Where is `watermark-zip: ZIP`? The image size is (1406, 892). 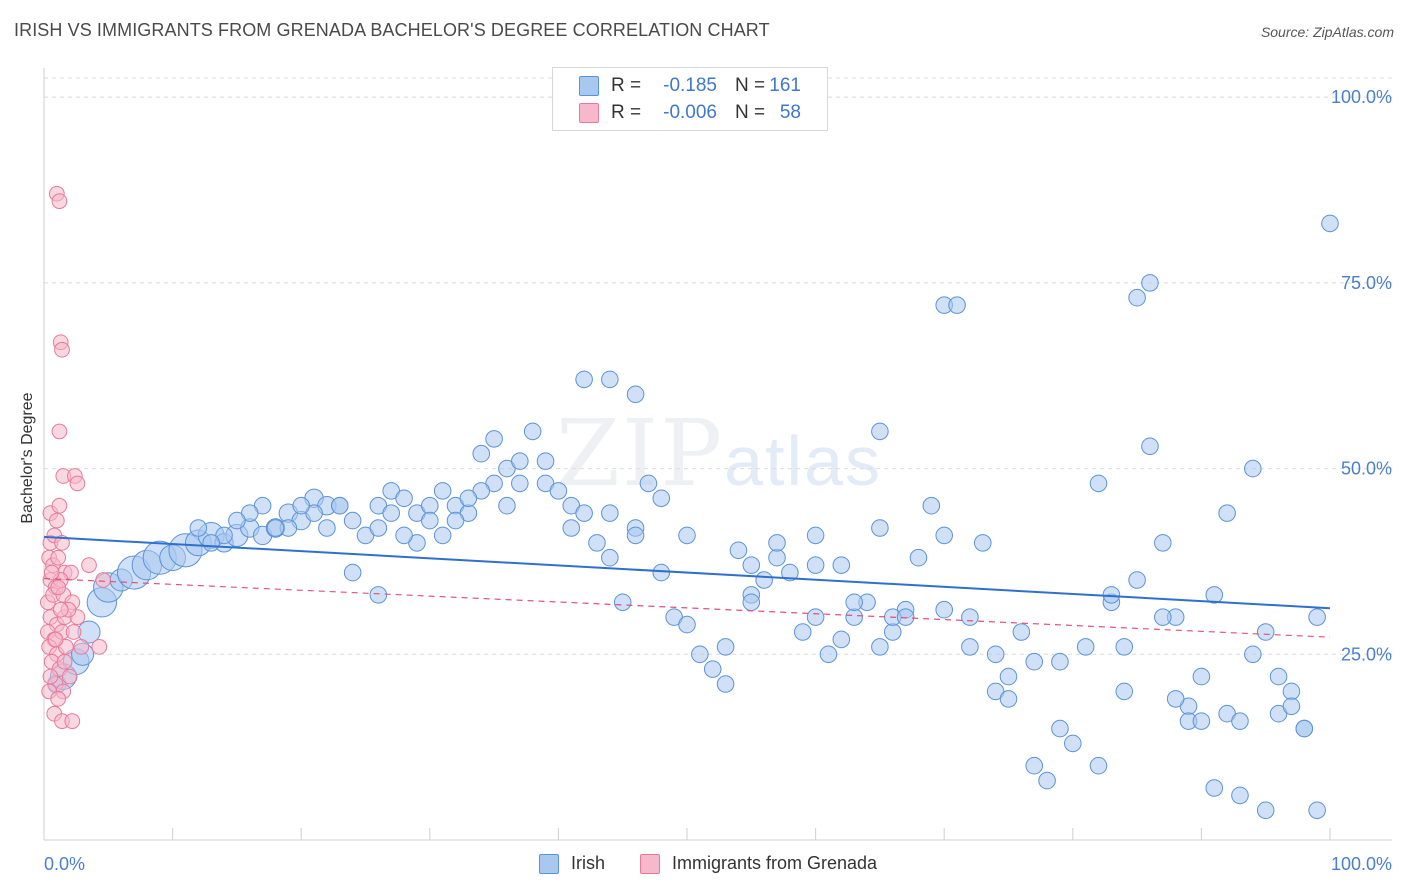 watermark-zip: ZIP is located at coordinates (640, 453).